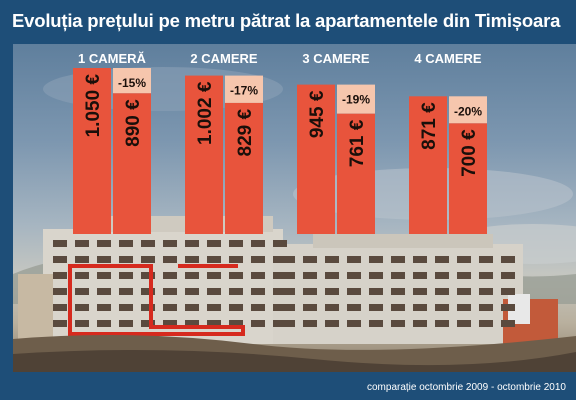 This screenshot has height=400, width=576. I want to click on change-percent-label: -15%, so click(132, 83).